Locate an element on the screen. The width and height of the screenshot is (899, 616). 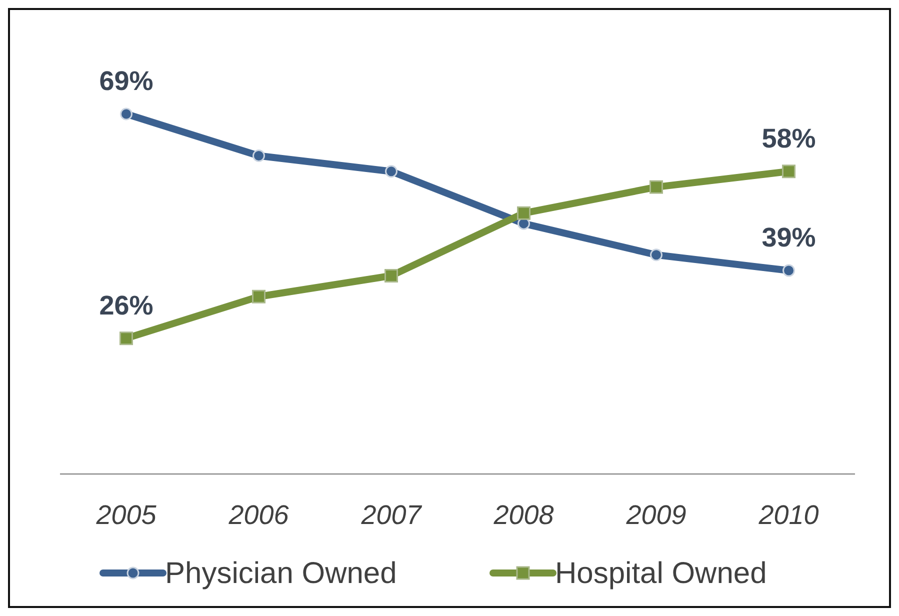
data-label: 69% is located at coordinates (126, 81).